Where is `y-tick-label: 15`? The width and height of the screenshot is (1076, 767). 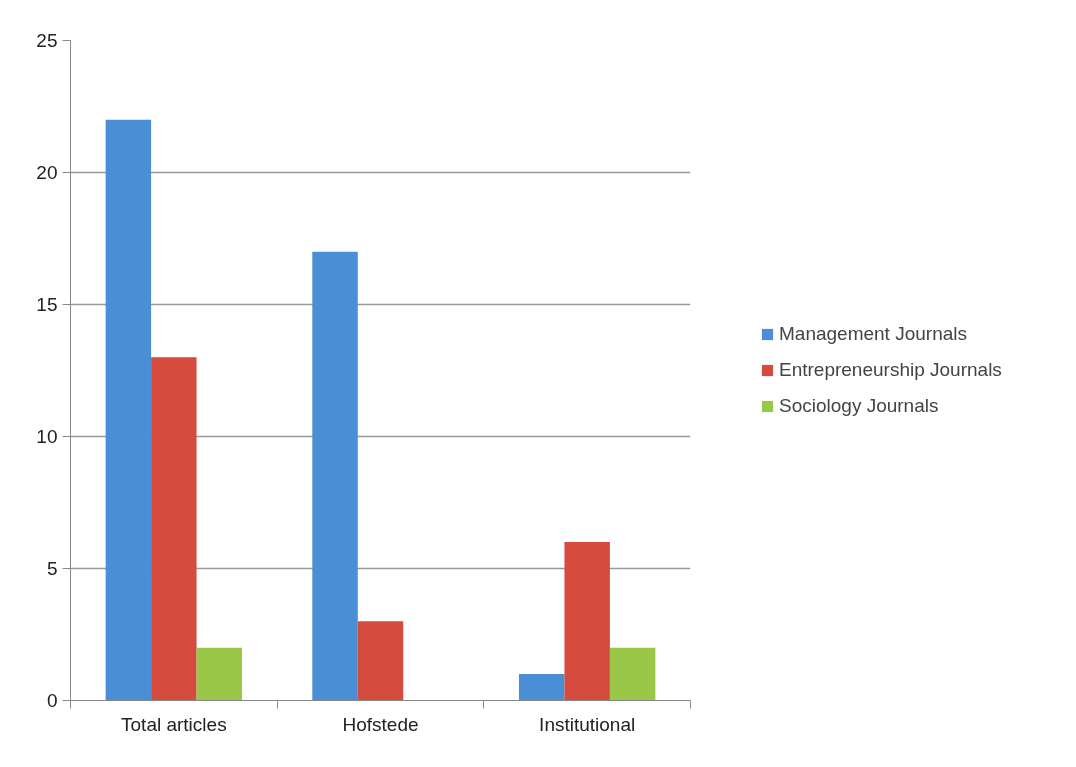 y-tick-label: 15 is located at coordinates (47, 304).